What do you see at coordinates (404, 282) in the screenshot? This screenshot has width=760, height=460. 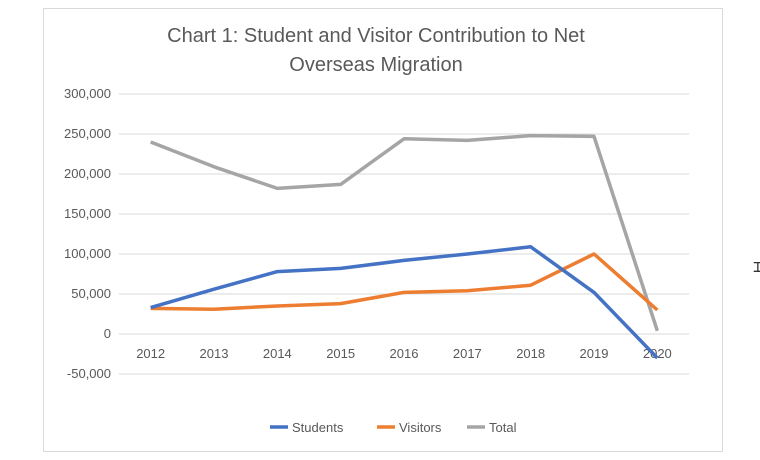 I see `series-line-visitors` at bounding box center [404, 282].